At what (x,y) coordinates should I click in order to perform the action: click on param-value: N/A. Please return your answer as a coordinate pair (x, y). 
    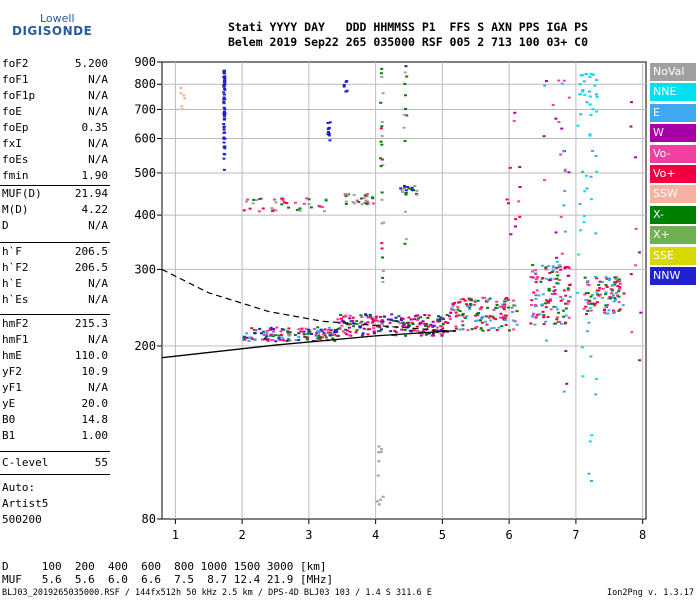
    Looking at the image, I should click on (98, 387).